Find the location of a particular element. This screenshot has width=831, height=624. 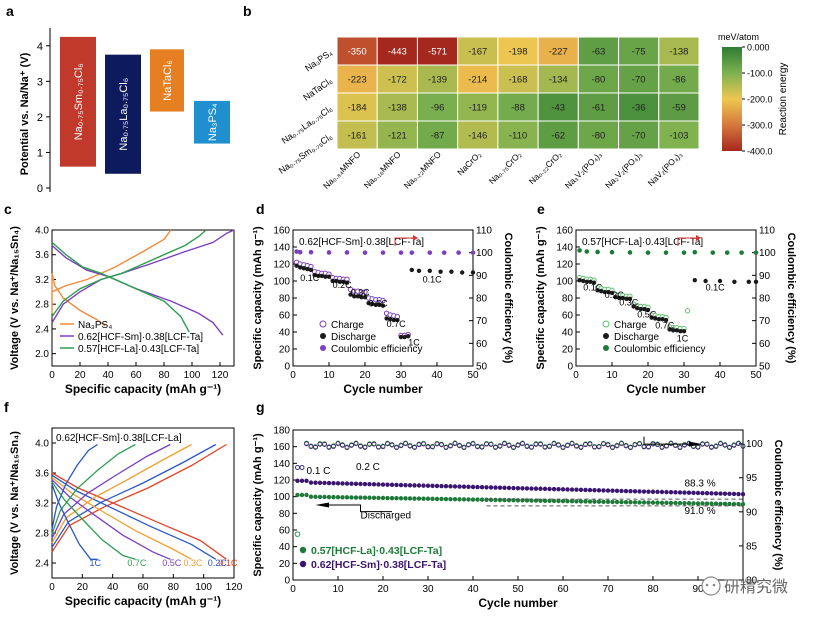

bar-label: Na₀.₇₅Sm₀.₇₅Cl₆ is located at coordinates (79, 101).